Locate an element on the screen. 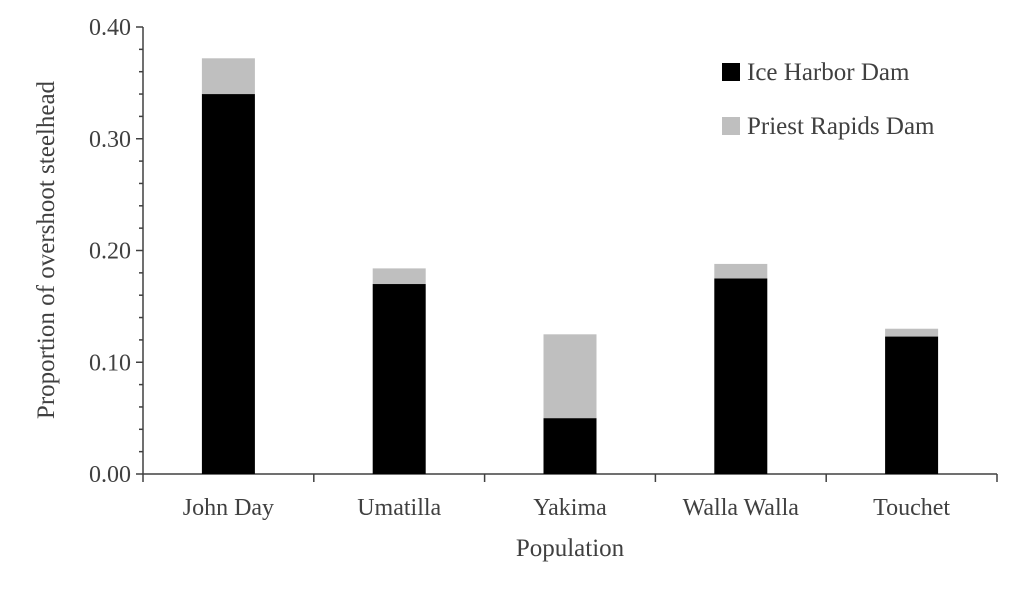 The image size is (1024, 591). y-ticks: 0.00 0.10 0.20 0.30 0.40 is located at coordinates (116, 251).